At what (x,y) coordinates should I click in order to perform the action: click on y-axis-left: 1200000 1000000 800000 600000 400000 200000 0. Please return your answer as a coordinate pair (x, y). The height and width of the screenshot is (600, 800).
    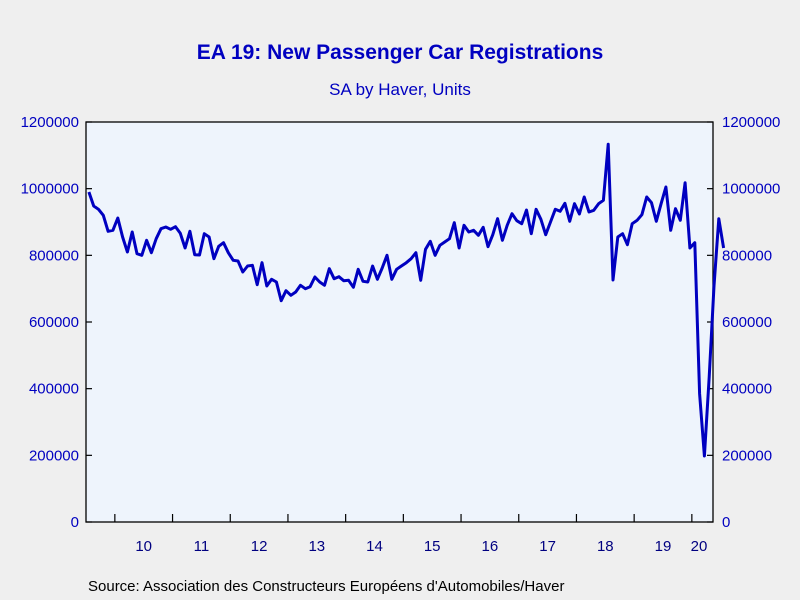
    Looking at the image, I should click on (56, 322).